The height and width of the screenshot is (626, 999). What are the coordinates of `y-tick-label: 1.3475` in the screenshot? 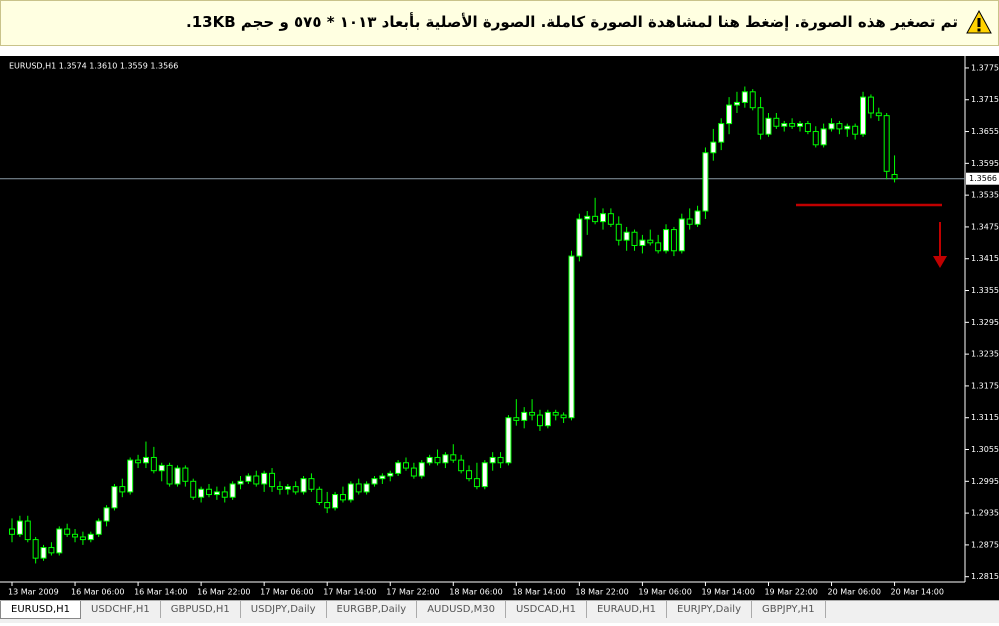 It's located at (985, 226).